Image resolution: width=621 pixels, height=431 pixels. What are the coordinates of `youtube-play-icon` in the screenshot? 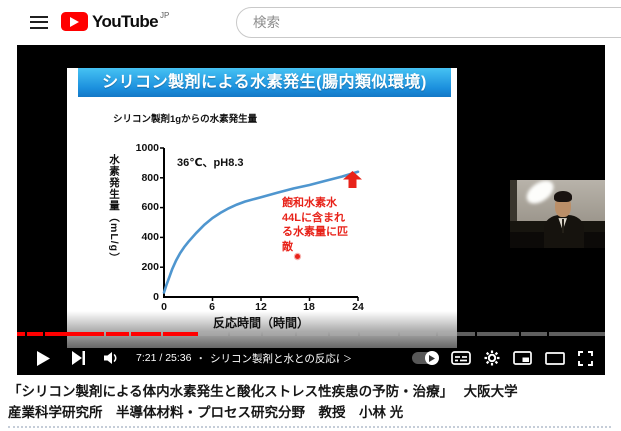 It's located at (74, 21).